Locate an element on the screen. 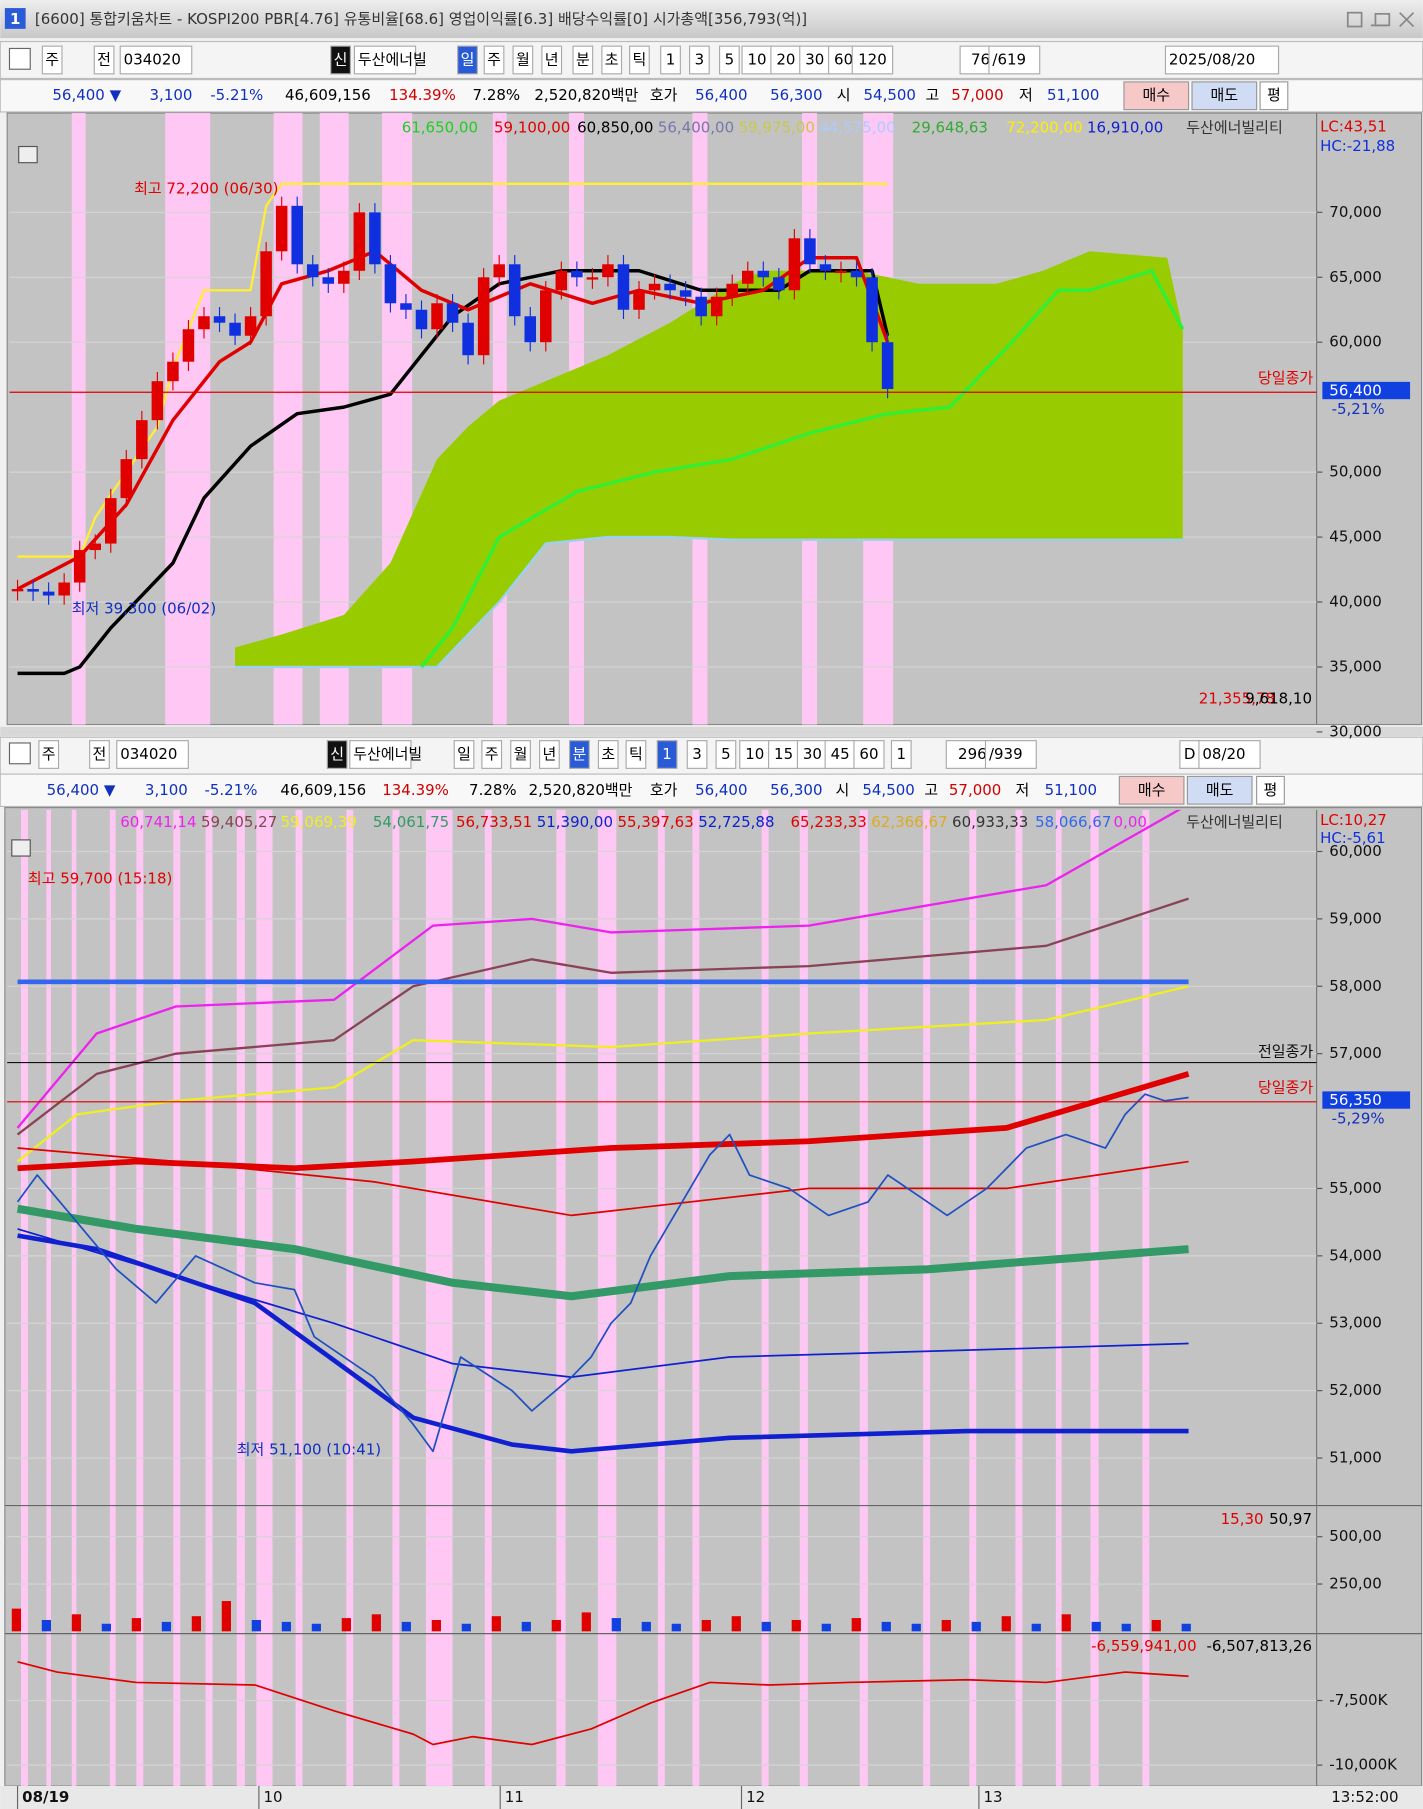 Image resolution: width=1423 pixels, height=1809 pixels. toolbar-item: 45 is located at coordinates (840, 754).